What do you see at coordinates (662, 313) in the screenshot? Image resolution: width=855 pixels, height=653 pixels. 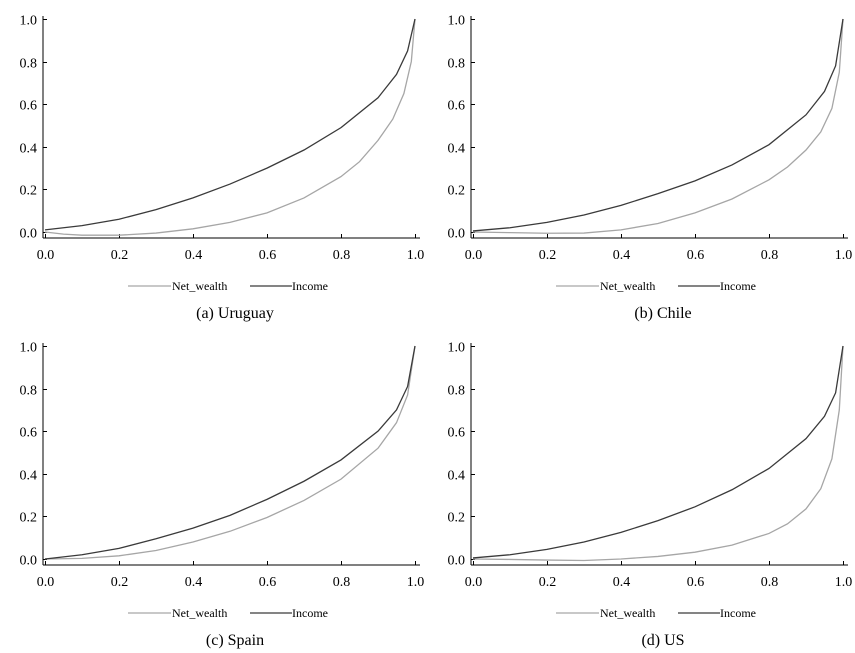 I see `panel-caption: (b) Chile` at bounding box center [662, 313].